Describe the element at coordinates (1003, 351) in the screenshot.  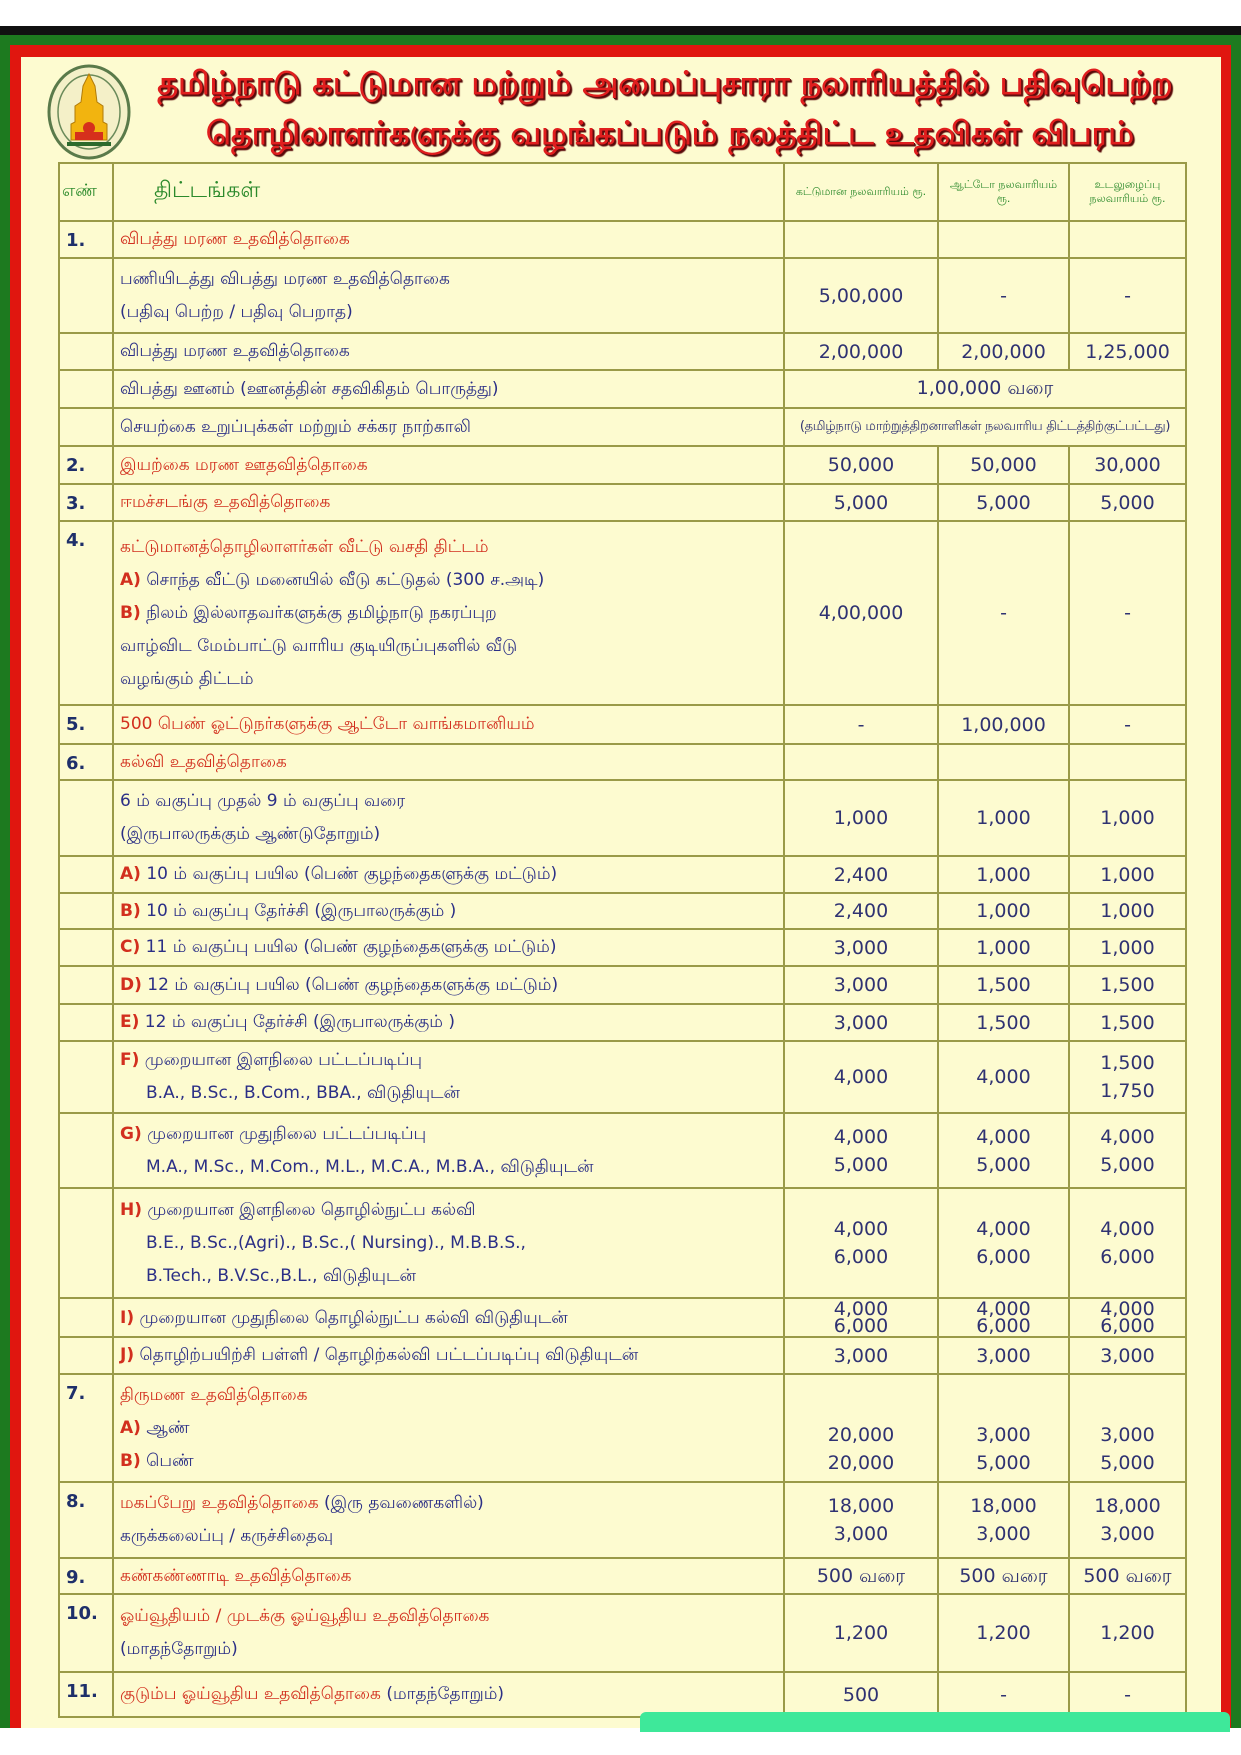
I see `amount-auto: 2,00,000` at that location.